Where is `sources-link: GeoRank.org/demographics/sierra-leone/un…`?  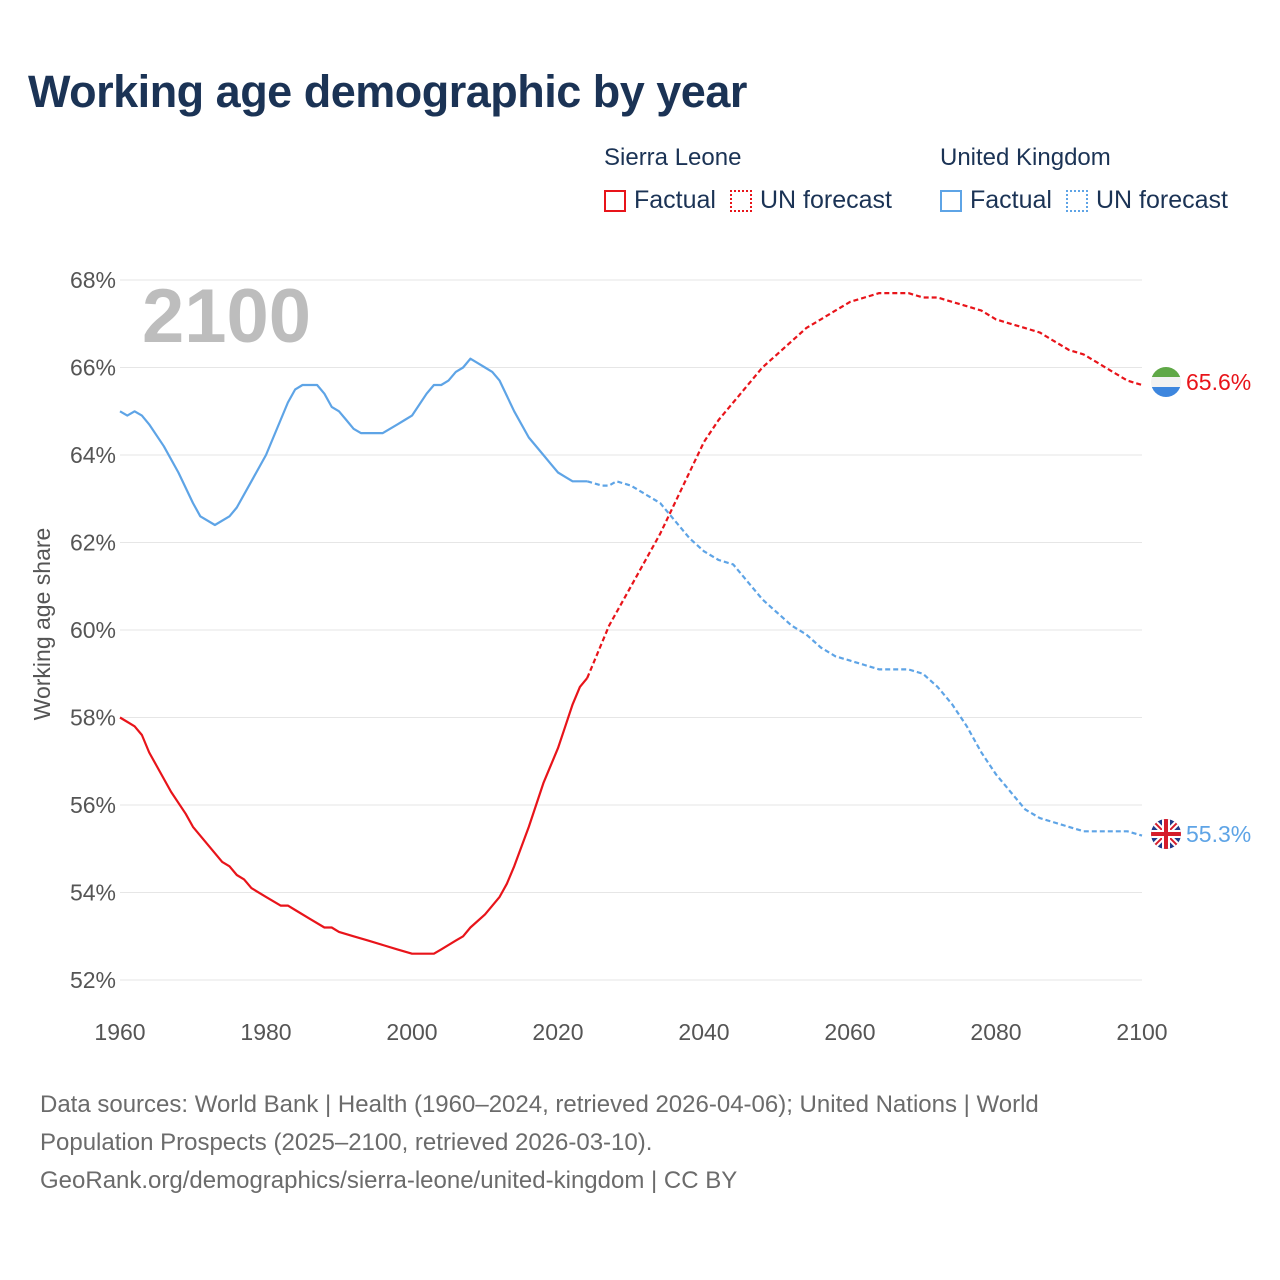
sources-link: GeoRank.org/demographics/sierra-leone/un… is located at coordinates (389, 1180).